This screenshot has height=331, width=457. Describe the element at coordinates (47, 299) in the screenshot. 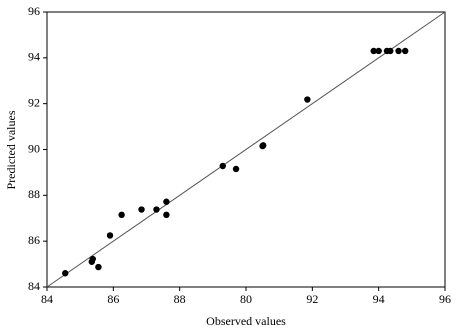

I see `x-tick-label: 84` at that location.